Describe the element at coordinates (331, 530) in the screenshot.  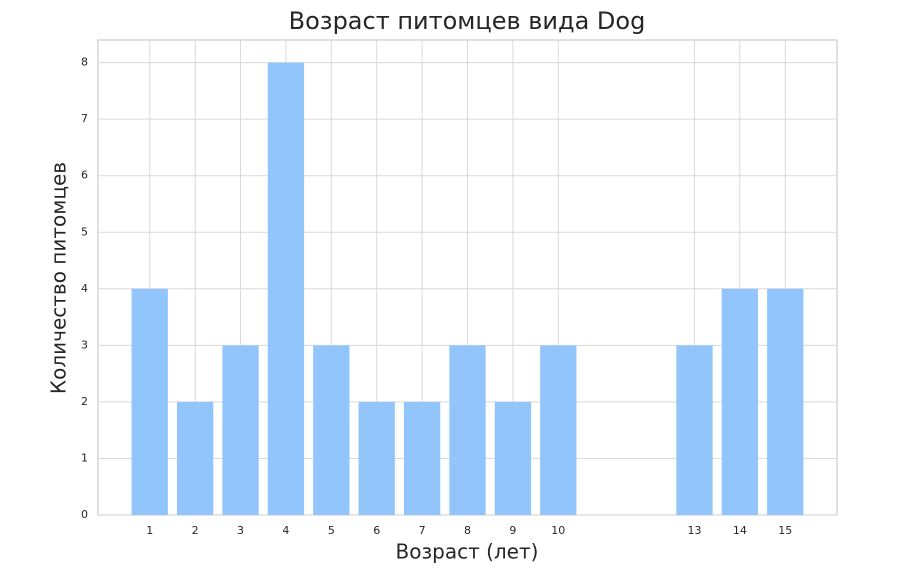
I see `x-tick-label: 5` at that location.